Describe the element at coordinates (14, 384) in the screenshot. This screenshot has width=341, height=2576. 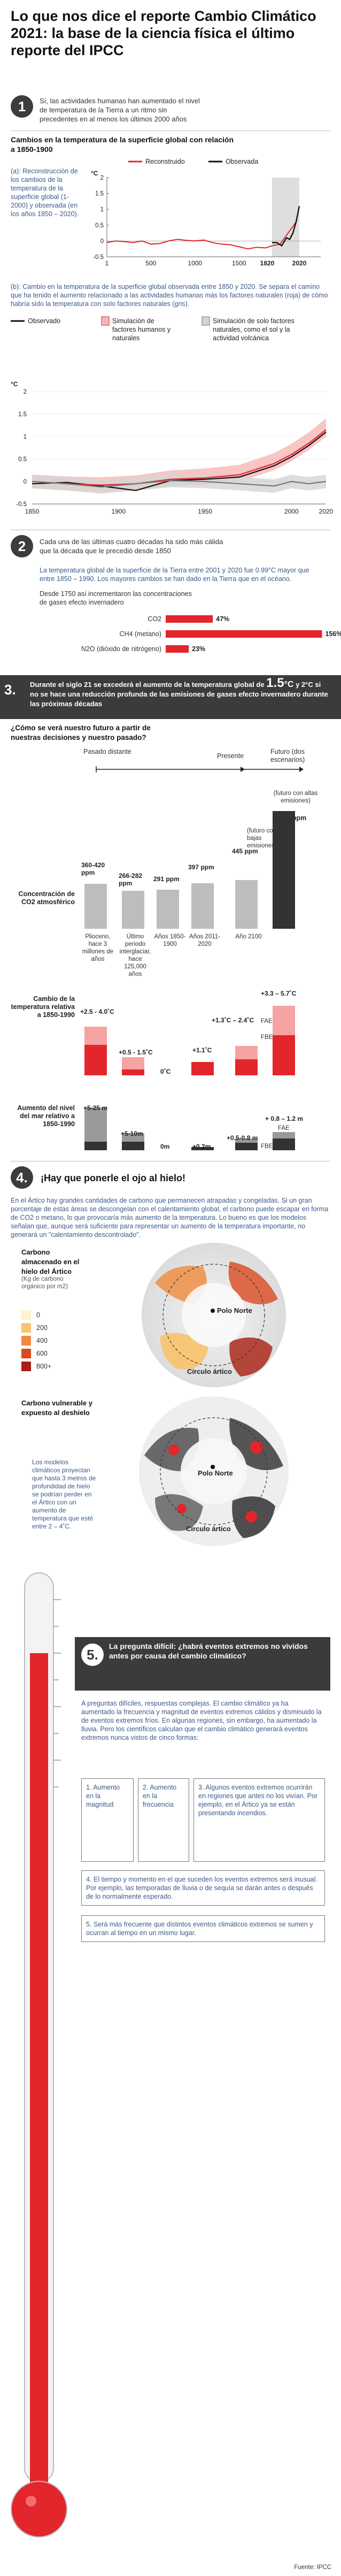
I see `y-axis-label: °C` at that location.